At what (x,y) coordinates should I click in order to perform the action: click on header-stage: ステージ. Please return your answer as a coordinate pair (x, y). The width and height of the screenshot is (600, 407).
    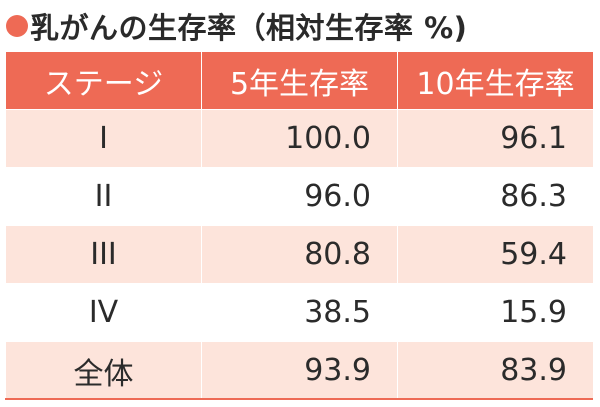
    Looking at the image, I should click on (103, 80).